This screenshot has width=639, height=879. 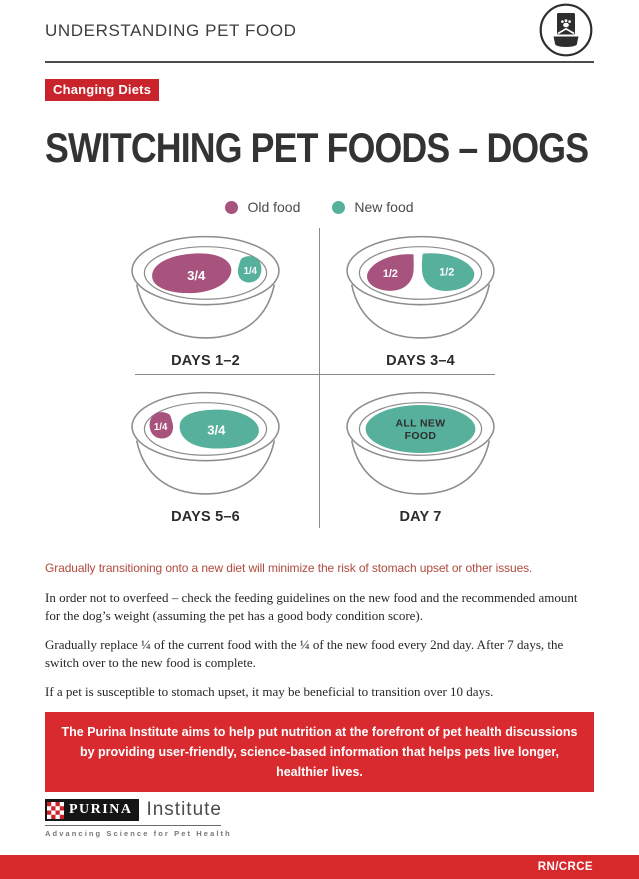 What do you see at coordinates (384, 207) in the screenshot?
I see `legend-new-label: New food` at bounding box center [384, 207].